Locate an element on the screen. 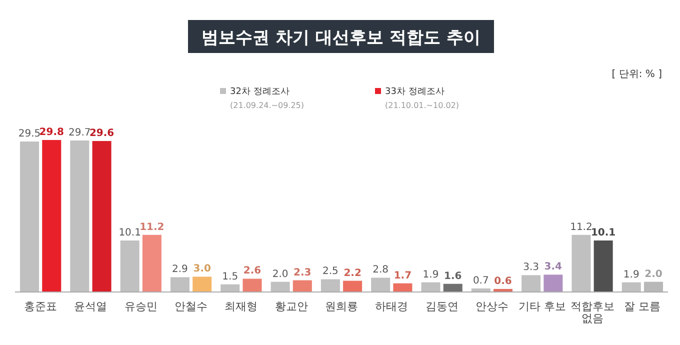 The width and height of the screenshot is (680, 345). data-label: 29.7 is located at coordinates (79, 133).